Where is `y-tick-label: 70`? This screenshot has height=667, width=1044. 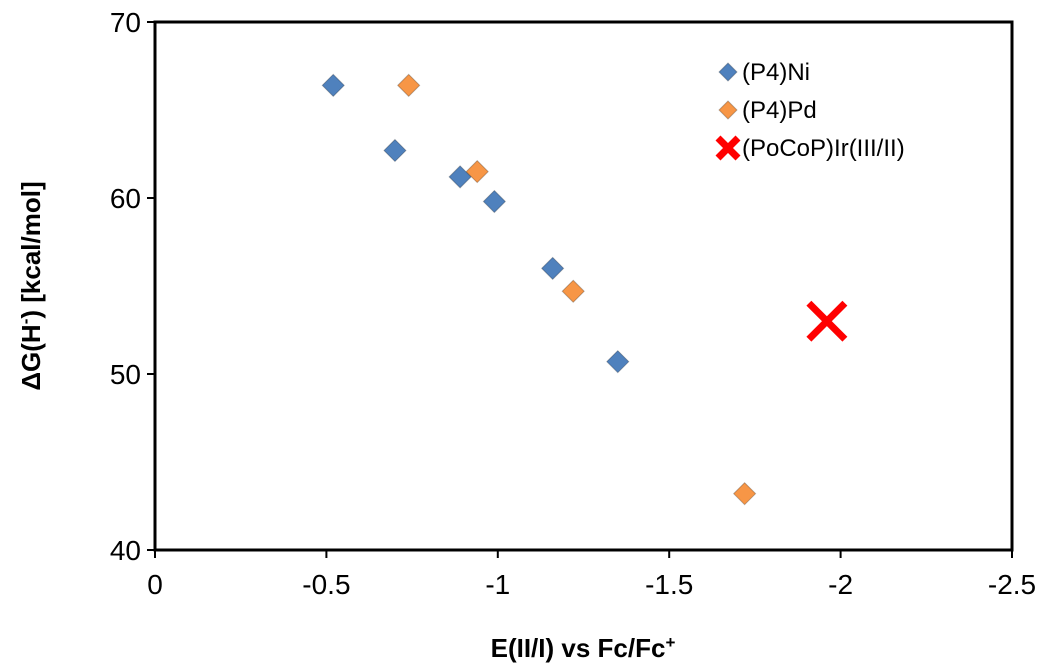
y-tick-label: 70 is located at coordinates (125, 22).